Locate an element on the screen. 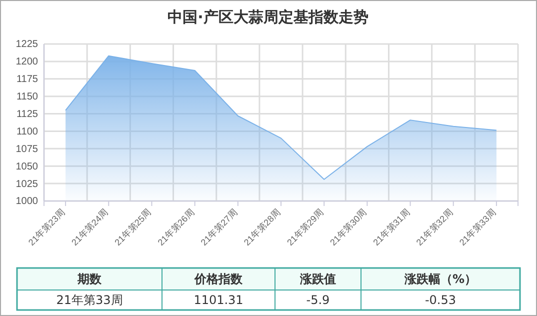  y-tick-label: 1150 is located at coordinates (27, 97).